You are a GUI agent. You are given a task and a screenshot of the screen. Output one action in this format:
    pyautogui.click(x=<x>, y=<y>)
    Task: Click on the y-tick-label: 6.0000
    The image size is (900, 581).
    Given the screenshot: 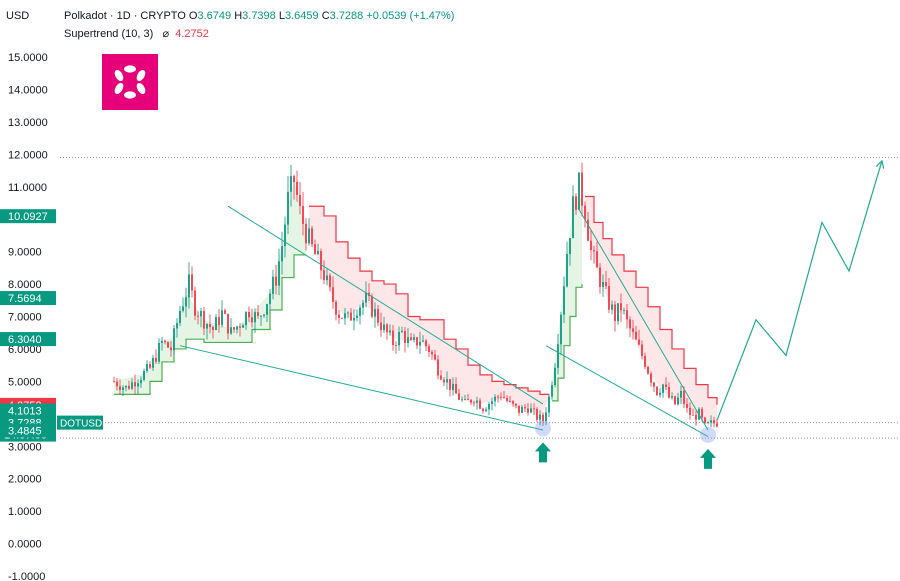 What is the action you would take?
    pyautogui.click(x=25, y=350)
    